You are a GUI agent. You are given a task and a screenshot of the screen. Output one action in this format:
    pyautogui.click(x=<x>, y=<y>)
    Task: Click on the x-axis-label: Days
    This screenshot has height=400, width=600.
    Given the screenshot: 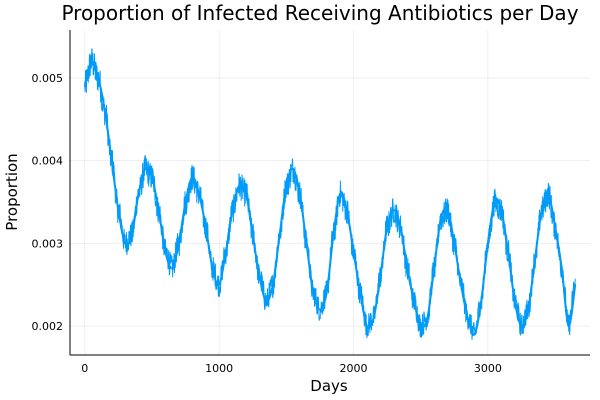 What is the action you would take?
    pyautogui.click(x=329, y=386)
    